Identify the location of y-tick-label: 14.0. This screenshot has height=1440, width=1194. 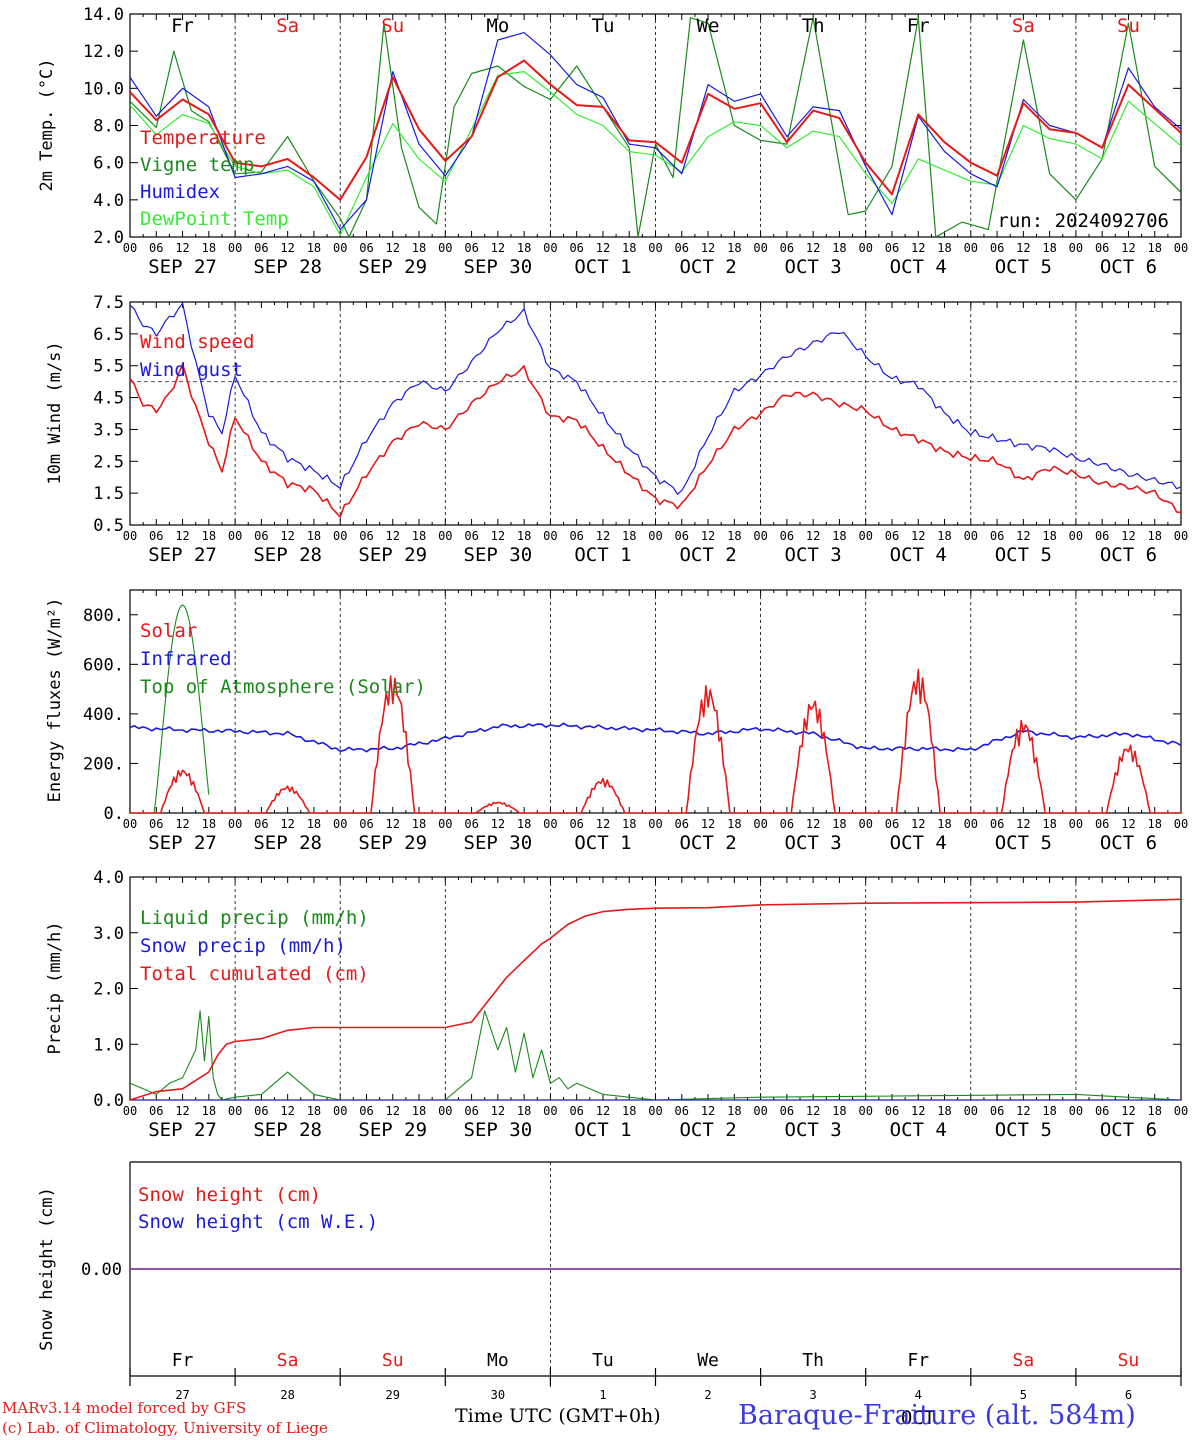
(103, 15).